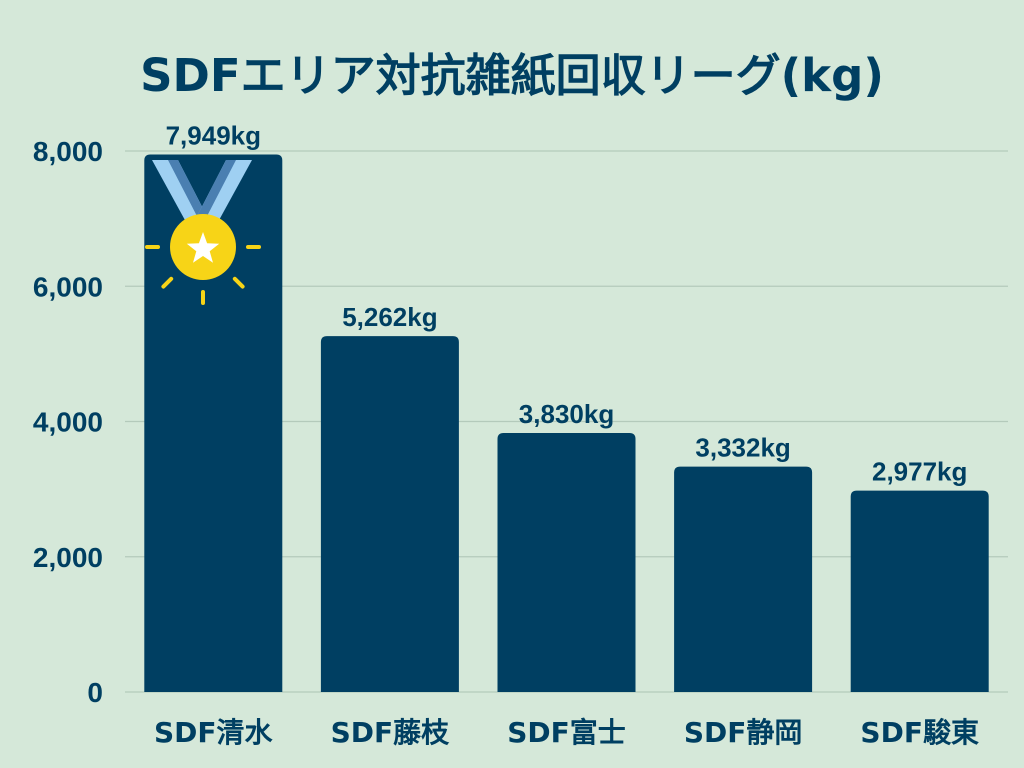 The width and height of the screenshot is (1024, 768). I want to click on category-label: SDF藤枝, so click(391, 732).